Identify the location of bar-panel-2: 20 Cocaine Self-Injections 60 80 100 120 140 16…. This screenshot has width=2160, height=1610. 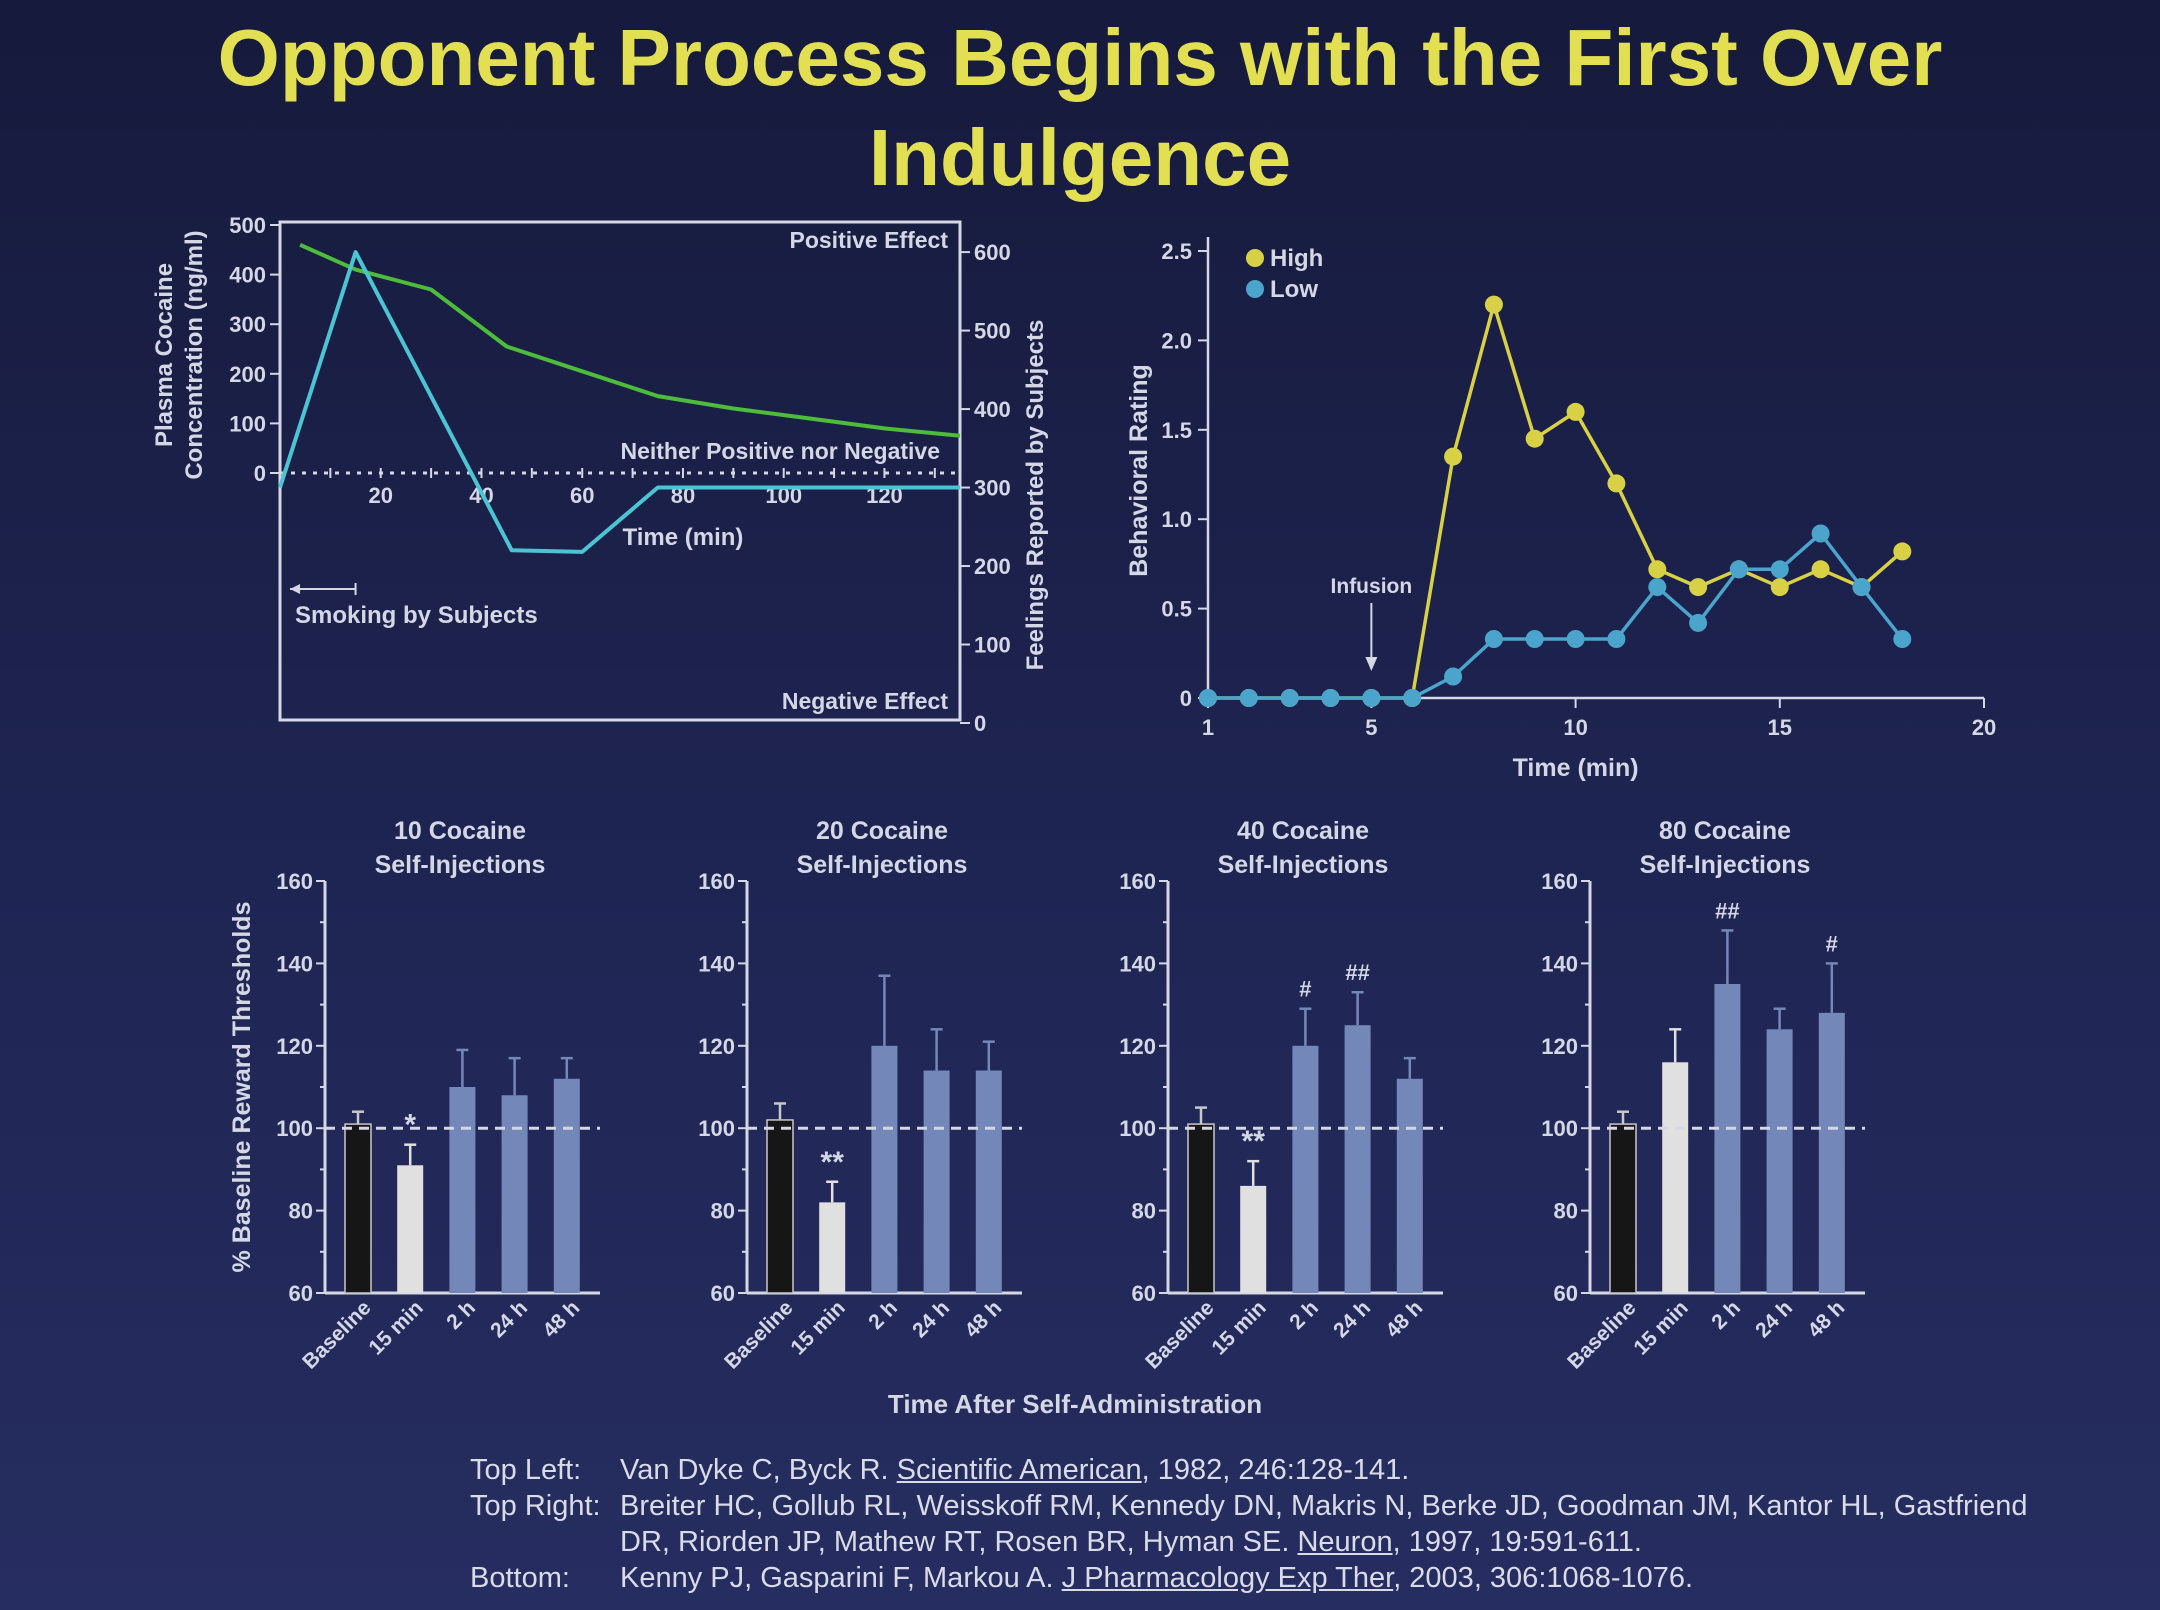
(860, 1095).